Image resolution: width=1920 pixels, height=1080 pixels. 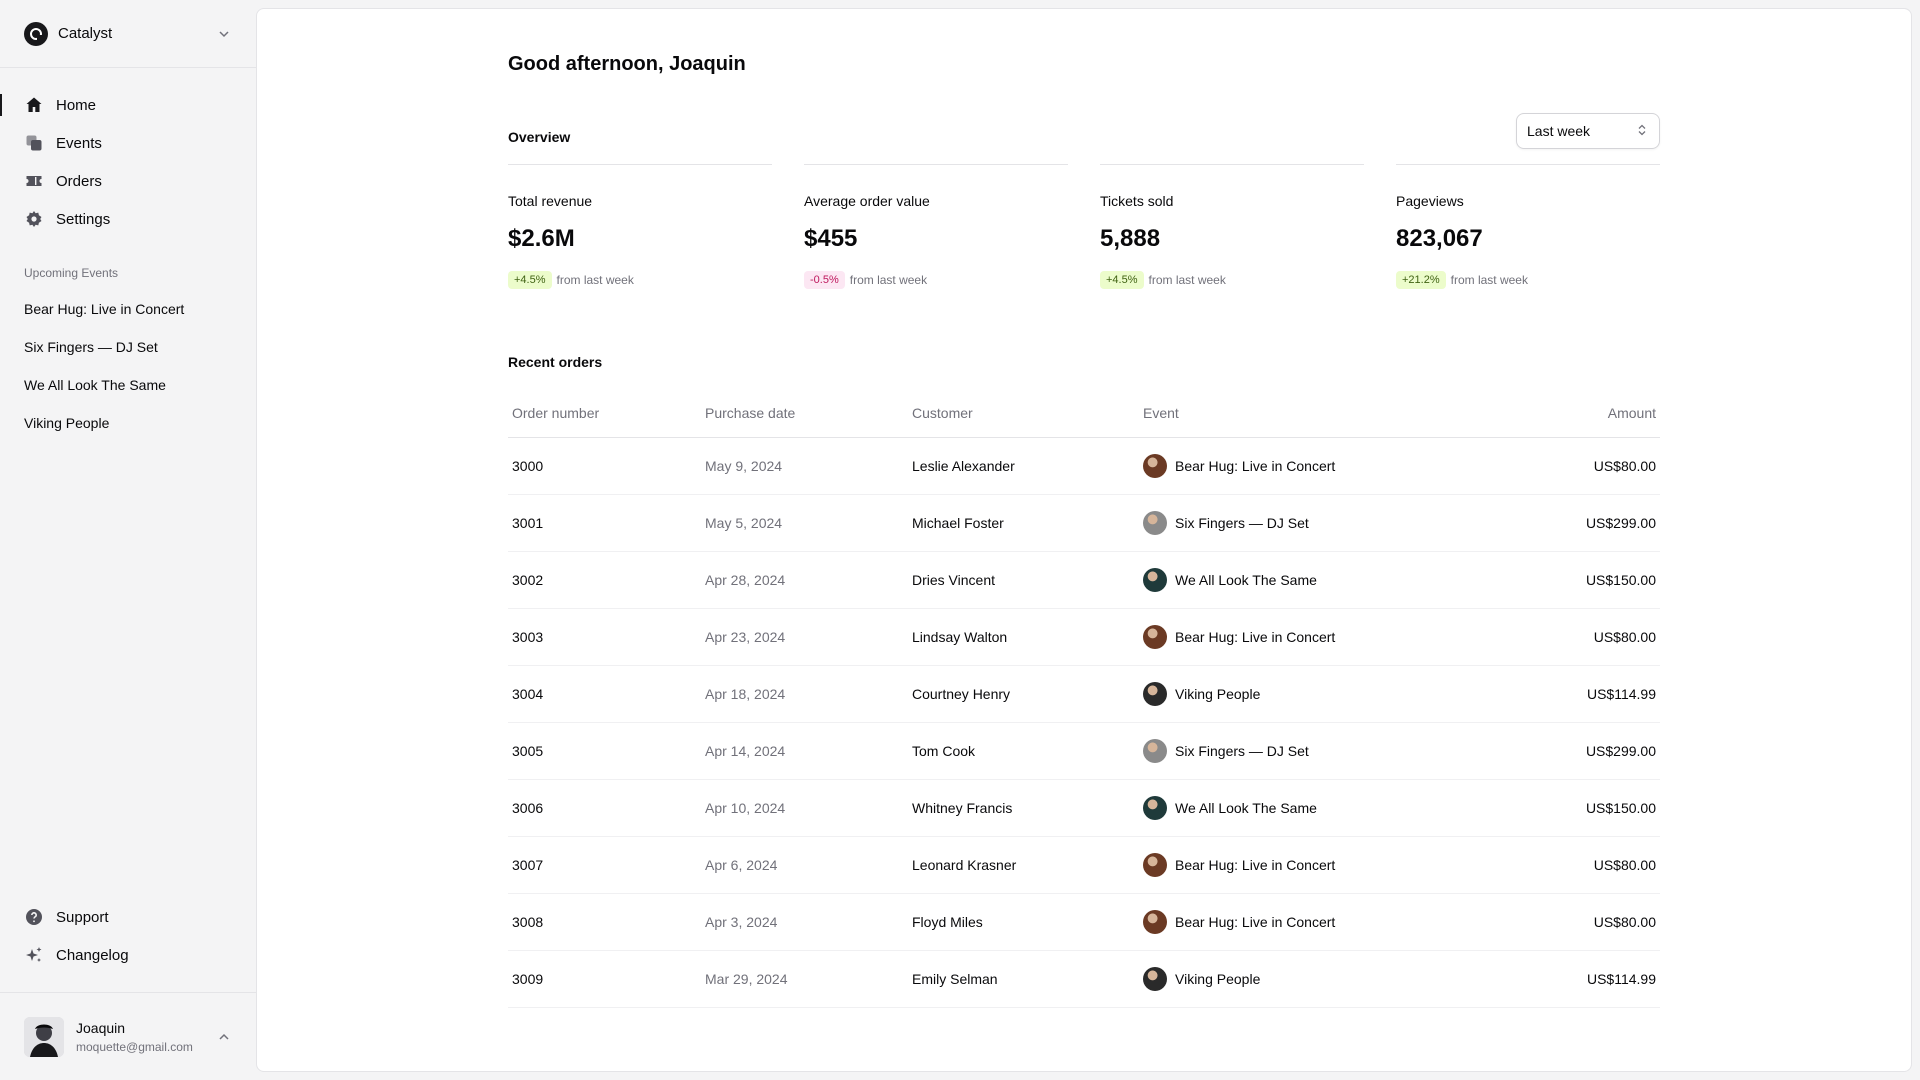 I want to click on event-cell: We All Look The Same, so click(x=1326, y=808).